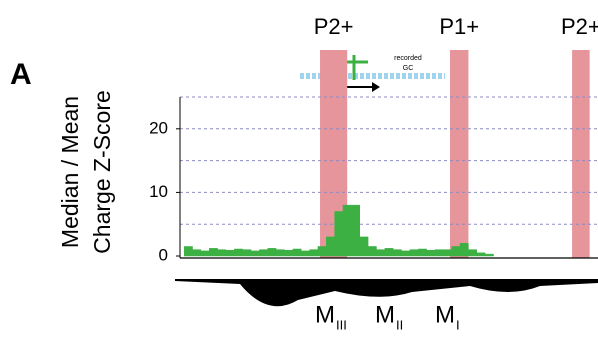 The height and width of the screenshot is (338, 598). I want to click on region-subscript: III, so click(341, 324).